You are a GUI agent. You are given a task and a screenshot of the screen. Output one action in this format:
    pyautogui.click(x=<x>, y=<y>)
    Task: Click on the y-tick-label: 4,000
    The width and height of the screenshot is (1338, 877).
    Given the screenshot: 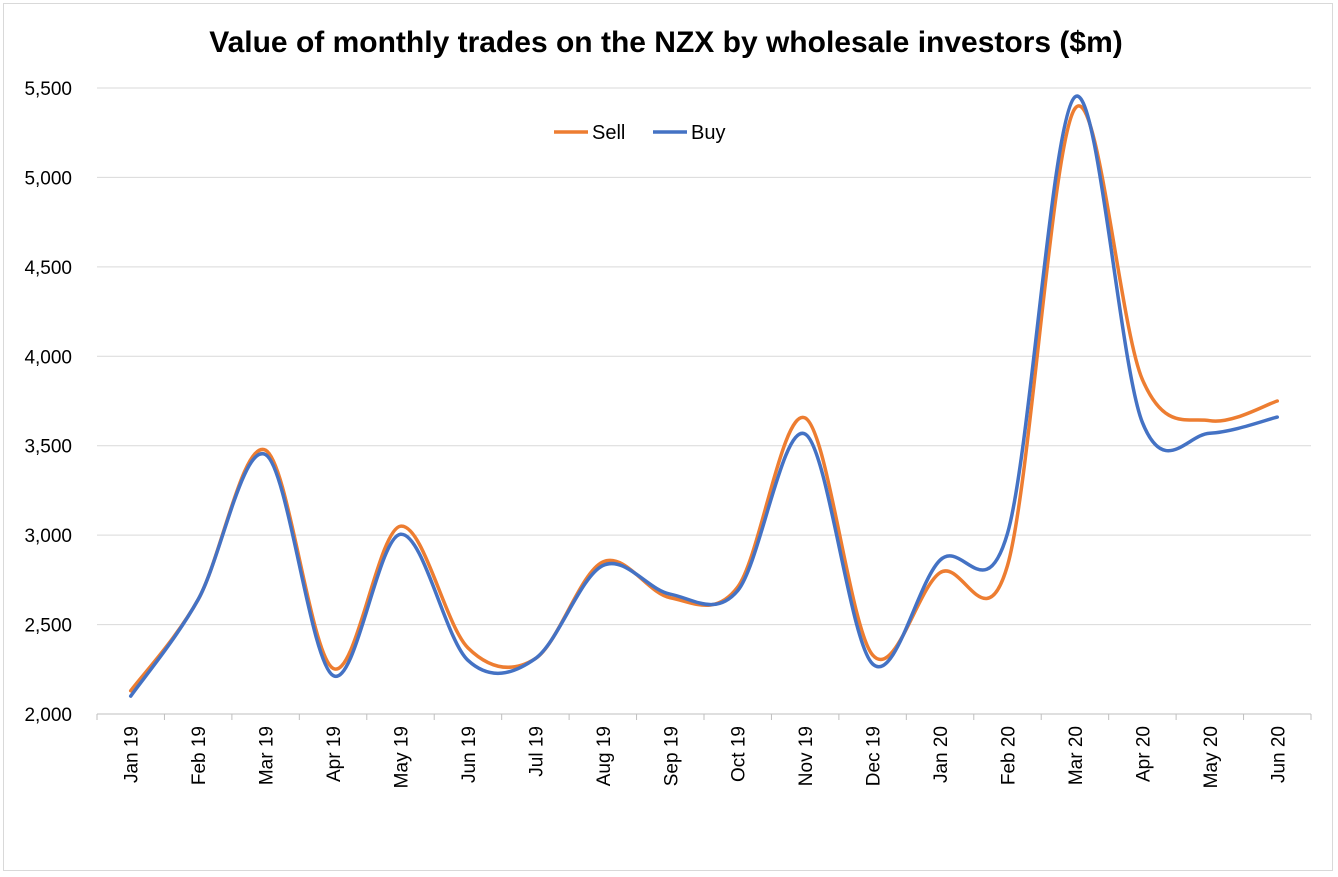 What is the action you would take?
    pyautogui.click(x=48, y=357)
    